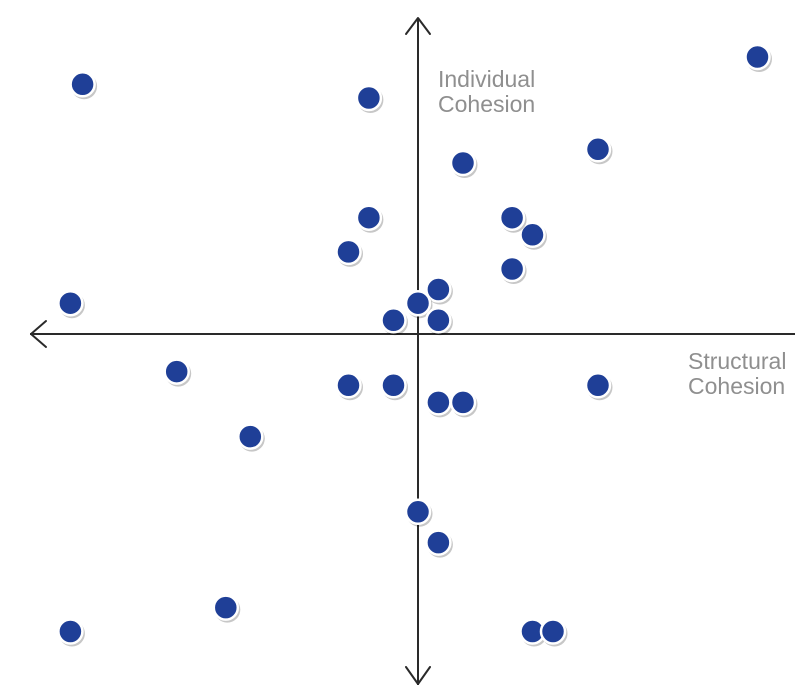  What do you see at coordinates (418, 26) in the screenshot?
I see `y-axis-arrow-top` at bounding box center [418, 26].